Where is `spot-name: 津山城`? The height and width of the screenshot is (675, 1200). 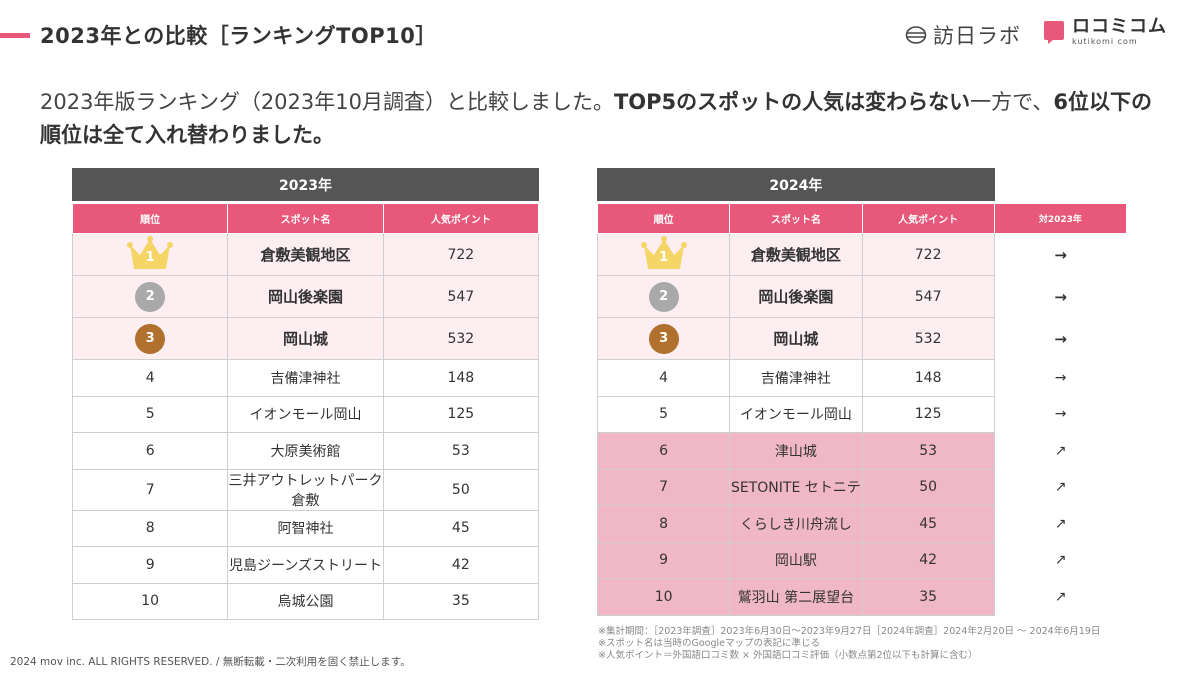
spot-name: 津山城 is located at coordinates (796, 451).